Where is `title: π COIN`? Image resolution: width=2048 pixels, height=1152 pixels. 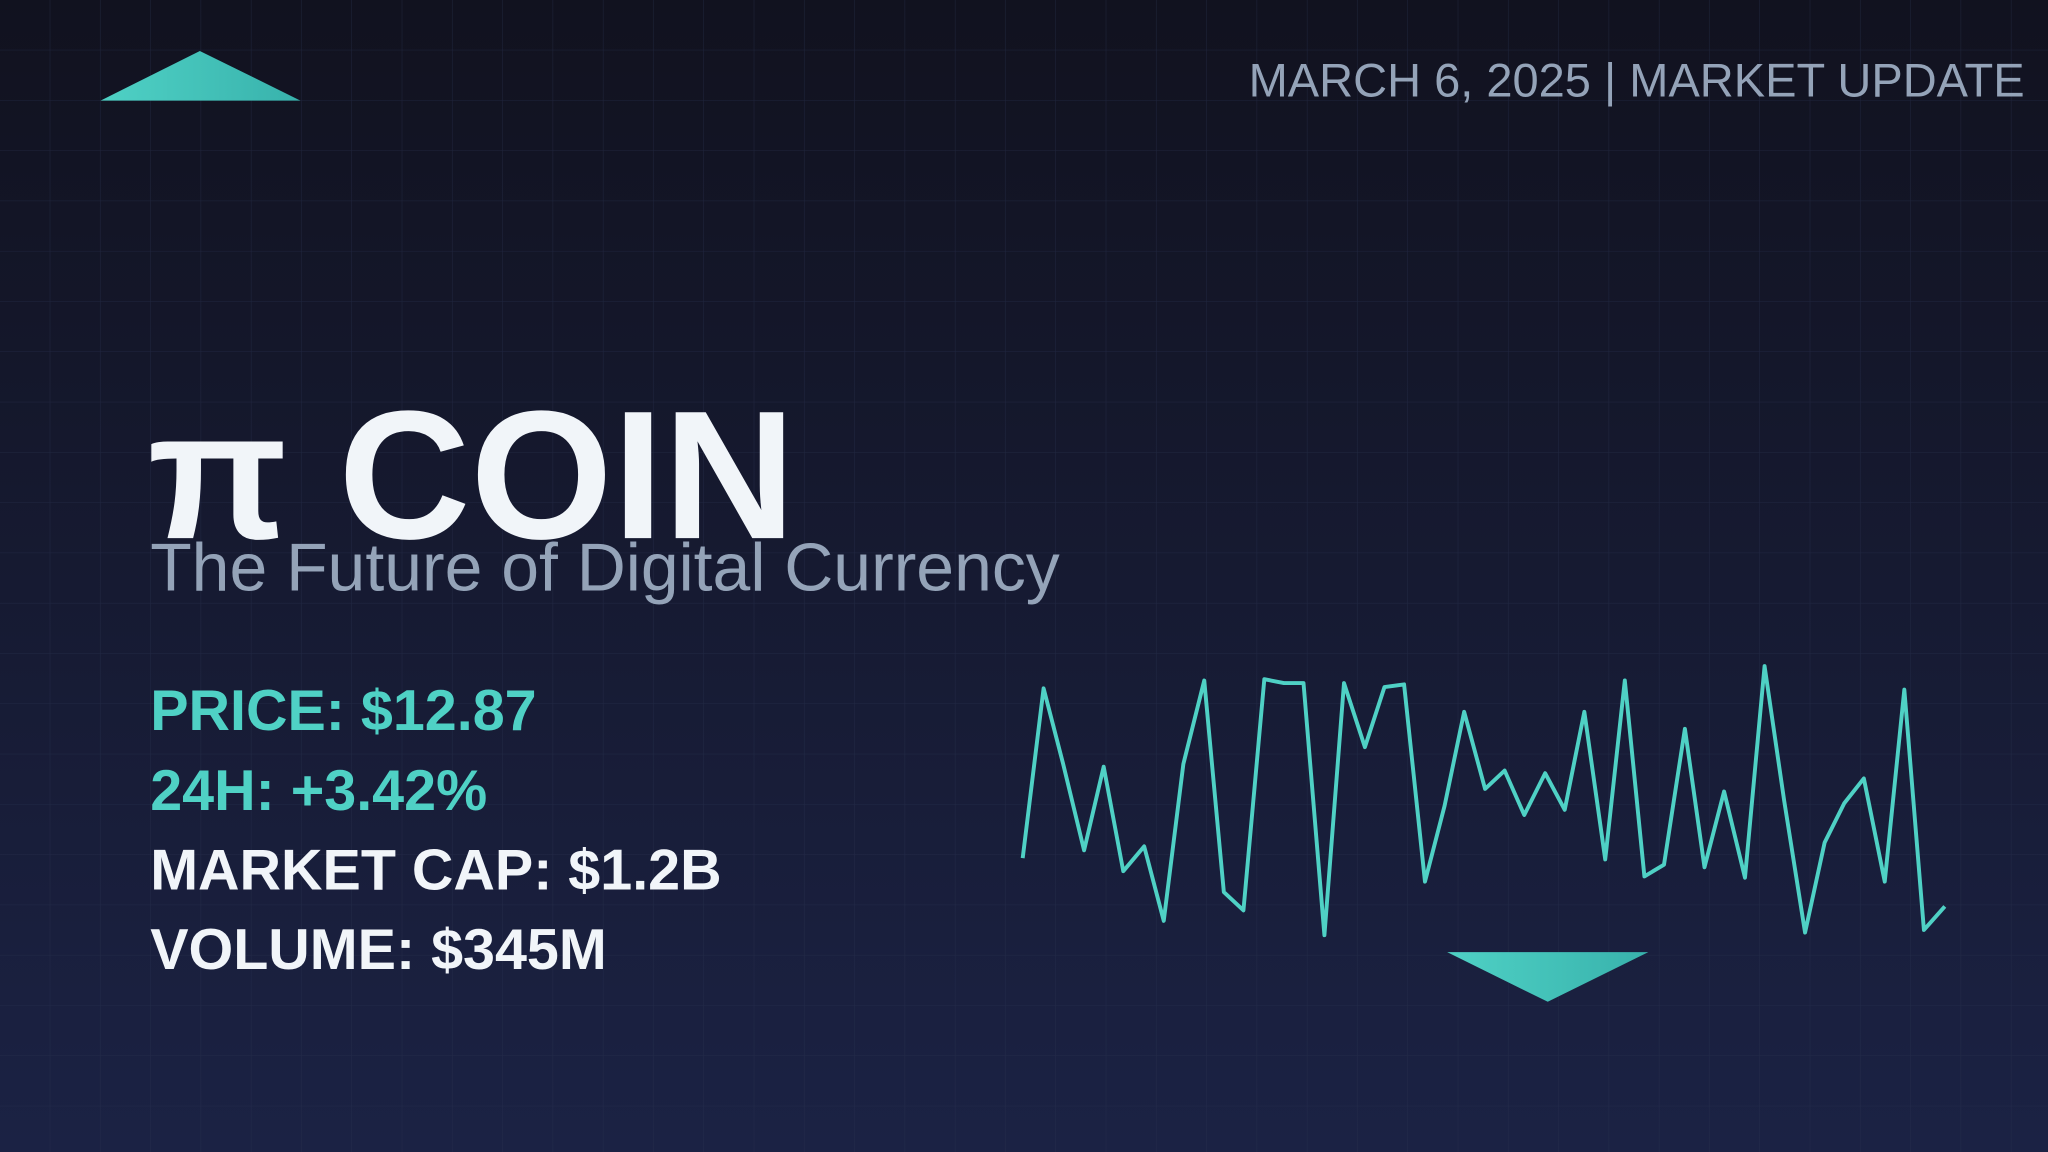 title: π COIN is located at coordinates (472, 474).